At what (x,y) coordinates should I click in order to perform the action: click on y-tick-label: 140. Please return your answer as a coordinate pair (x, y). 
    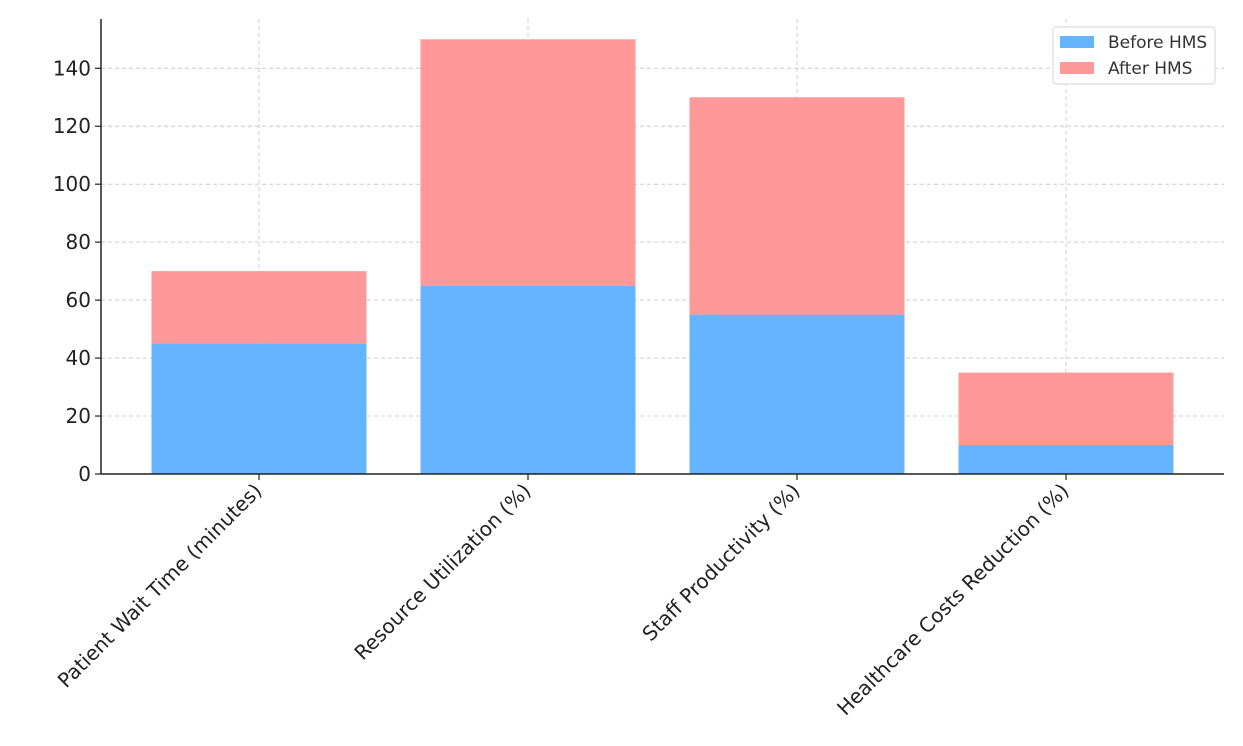
    Looking at the image, I should click on (72, 68).